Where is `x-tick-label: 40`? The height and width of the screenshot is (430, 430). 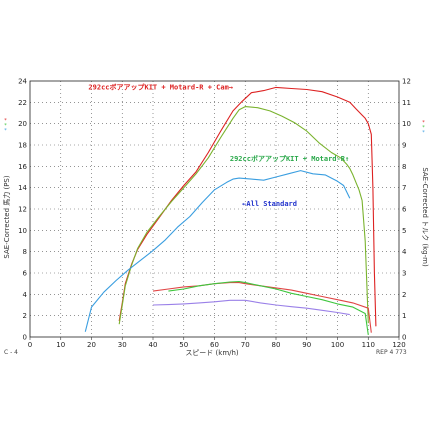
x-tick-label: 40 is located at coordinates (153, 345).